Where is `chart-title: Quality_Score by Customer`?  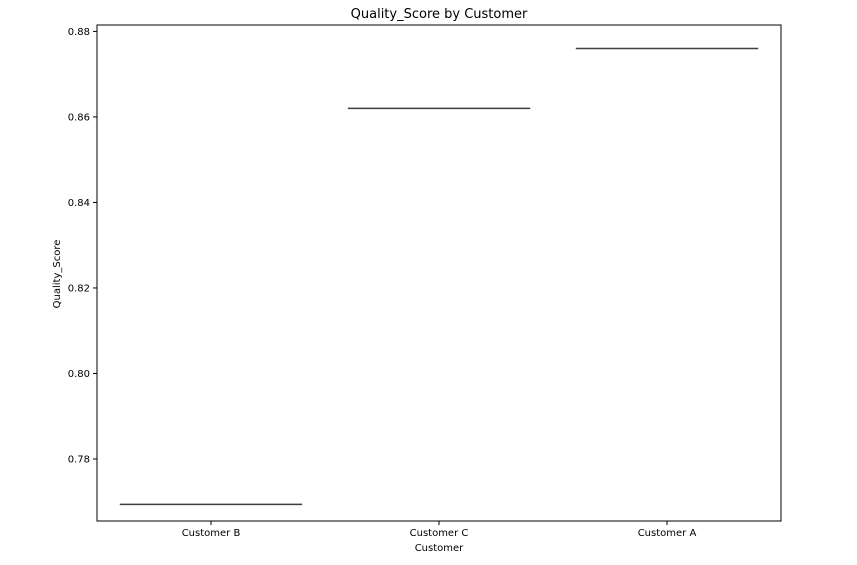
chart-title: Quality_Score by Customer is located at coordinates (439, 14).